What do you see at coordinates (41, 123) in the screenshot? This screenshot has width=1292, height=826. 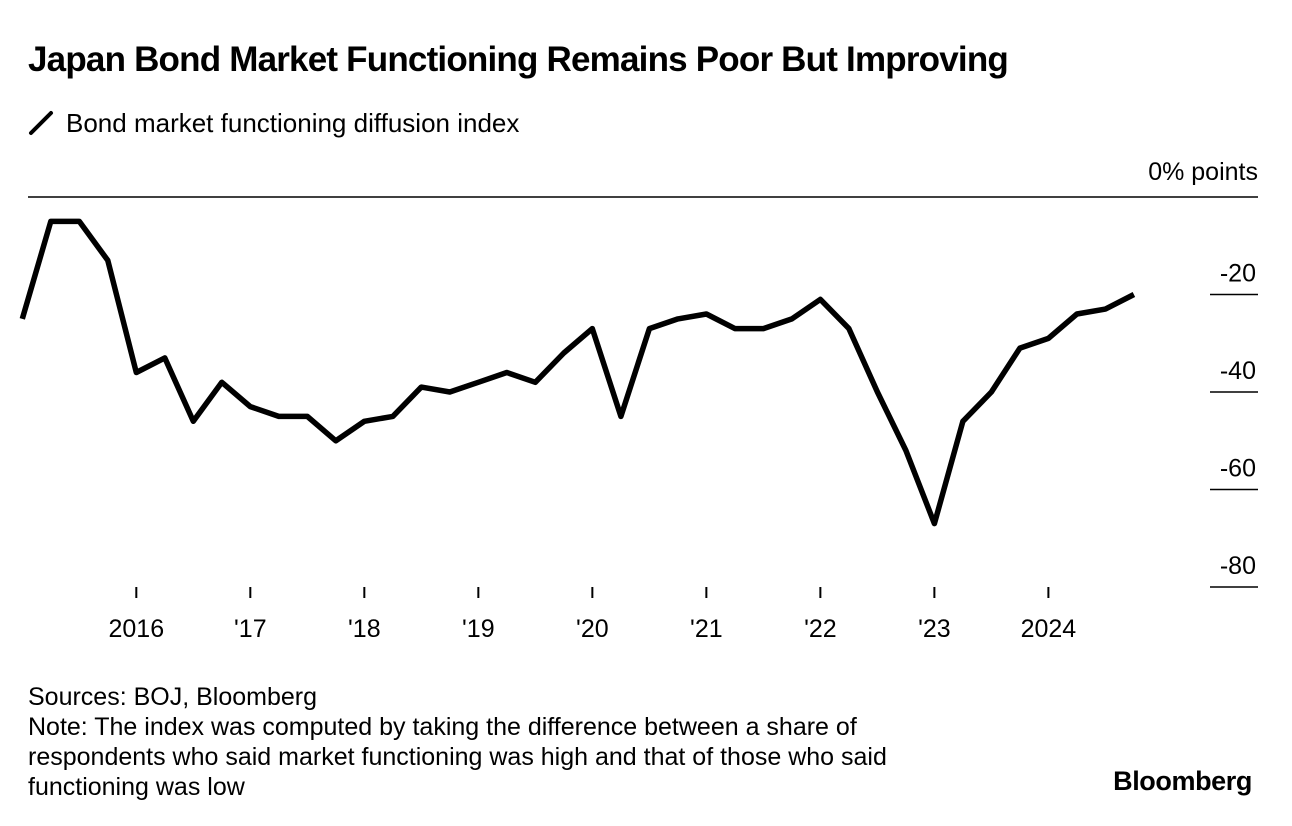 I see `line-series-icon` at bounding box center [41, 123].